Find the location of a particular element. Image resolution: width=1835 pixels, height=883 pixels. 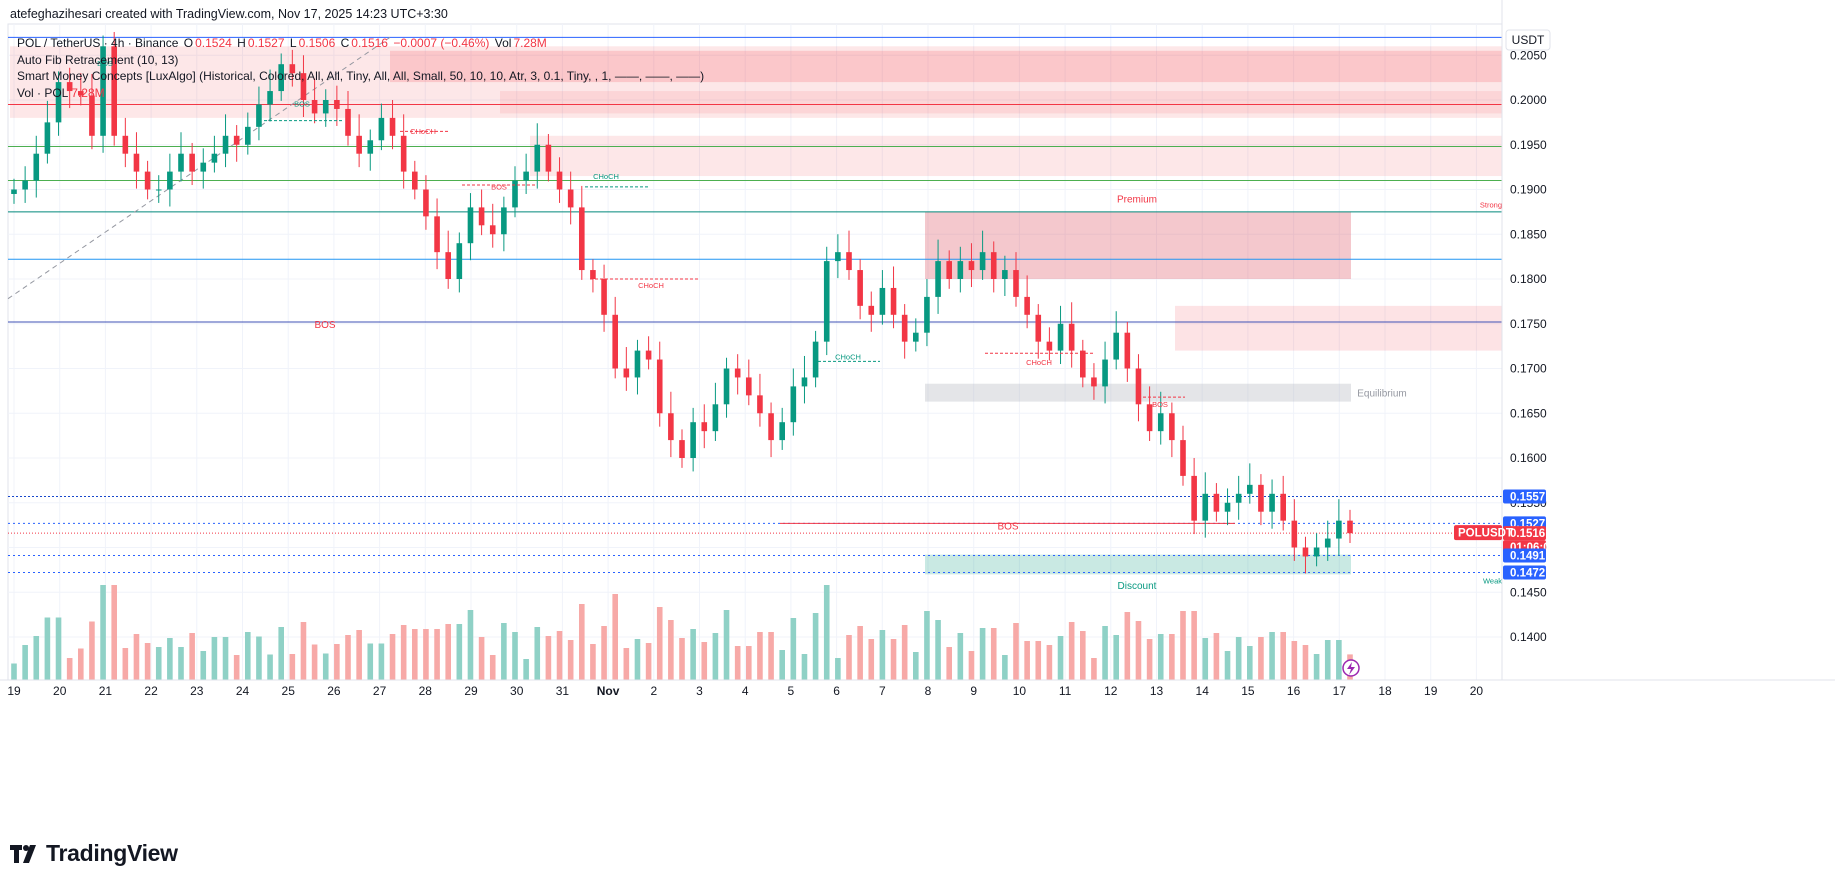

indicator-fib: Auto Fib Retracement (10, 13) is located at coordinates (98, 59).